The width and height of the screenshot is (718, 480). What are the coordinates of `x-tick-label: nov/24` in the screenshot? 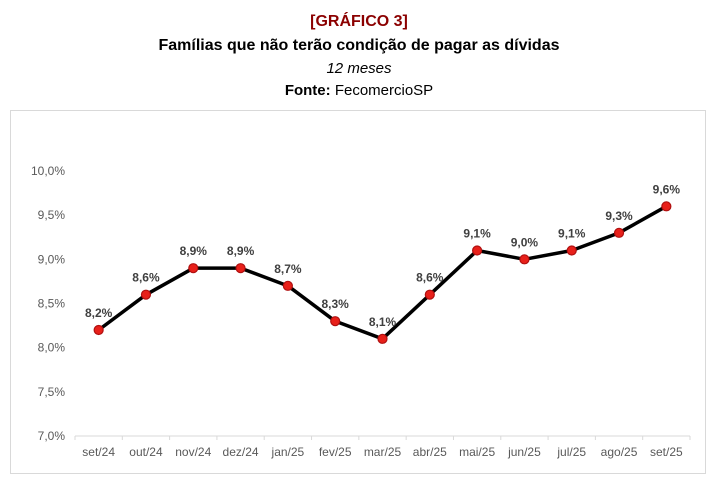 It's located at (193, 452).